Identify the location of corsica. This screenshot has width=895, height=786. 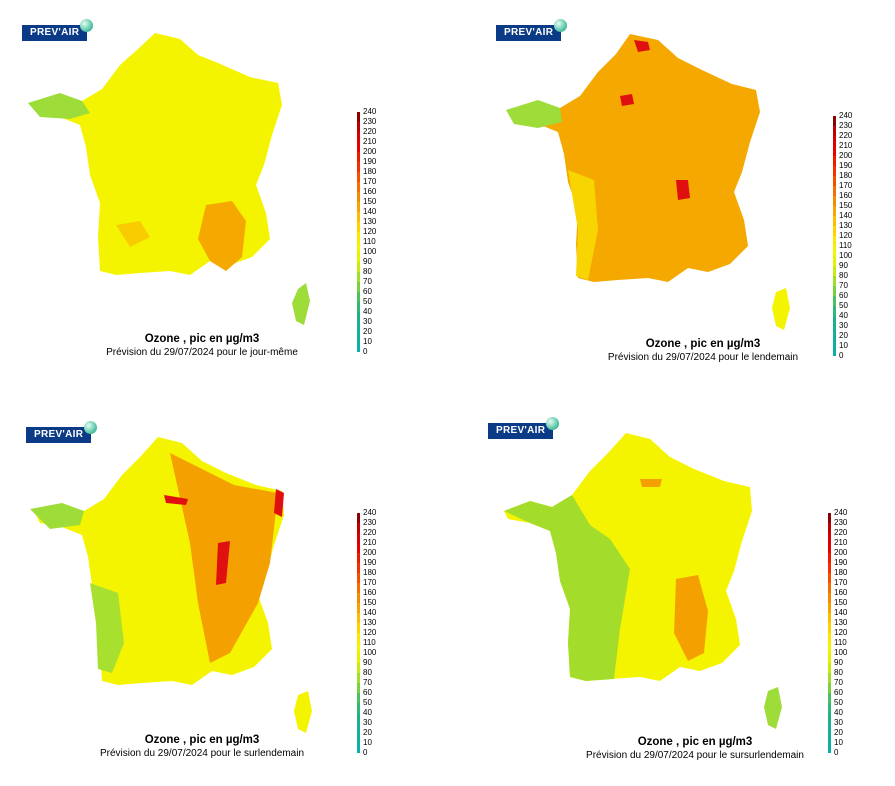
(301, 304).